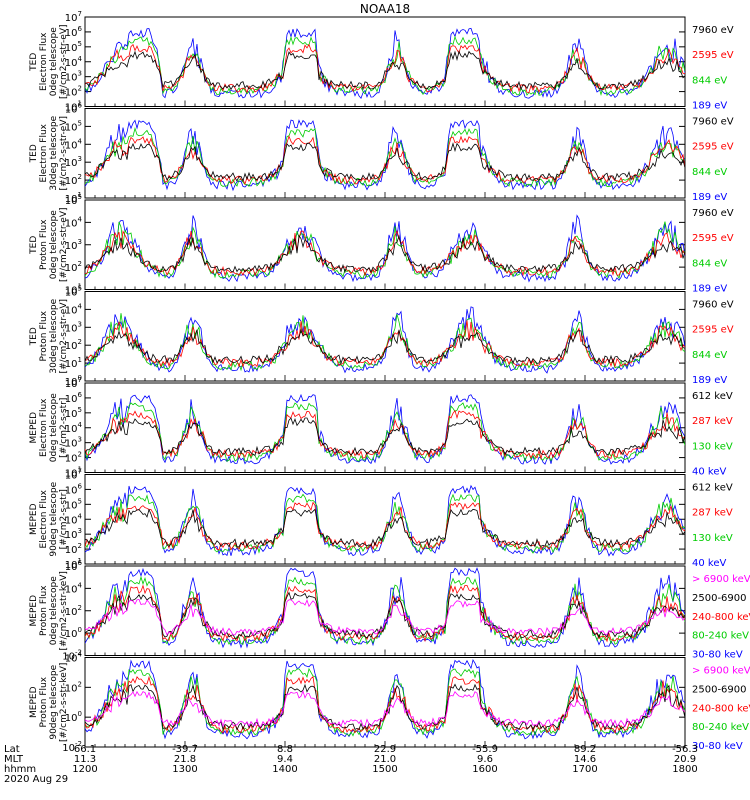 The height and width of the screenshot is (800, 750). Describe the element at coordinates (685, 759) in the screenshot. I see `footer-mlt-value: 20.9` at that location.